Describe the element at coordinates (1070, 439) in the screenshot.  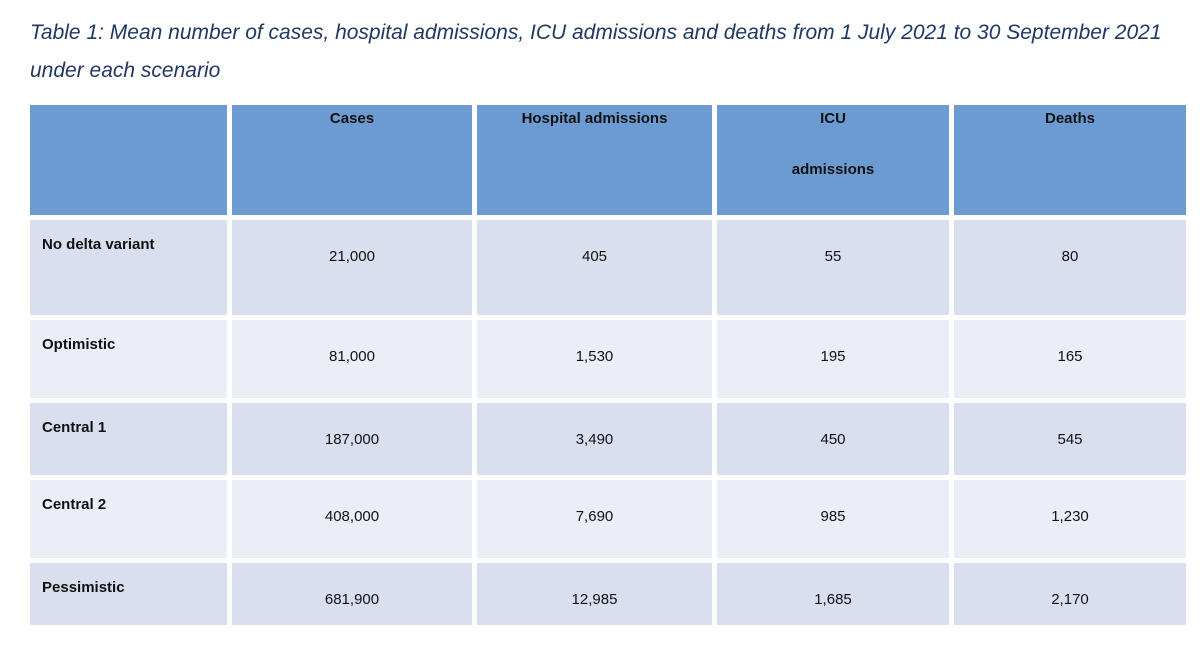
I see `cell-deaths: 545` at that location.